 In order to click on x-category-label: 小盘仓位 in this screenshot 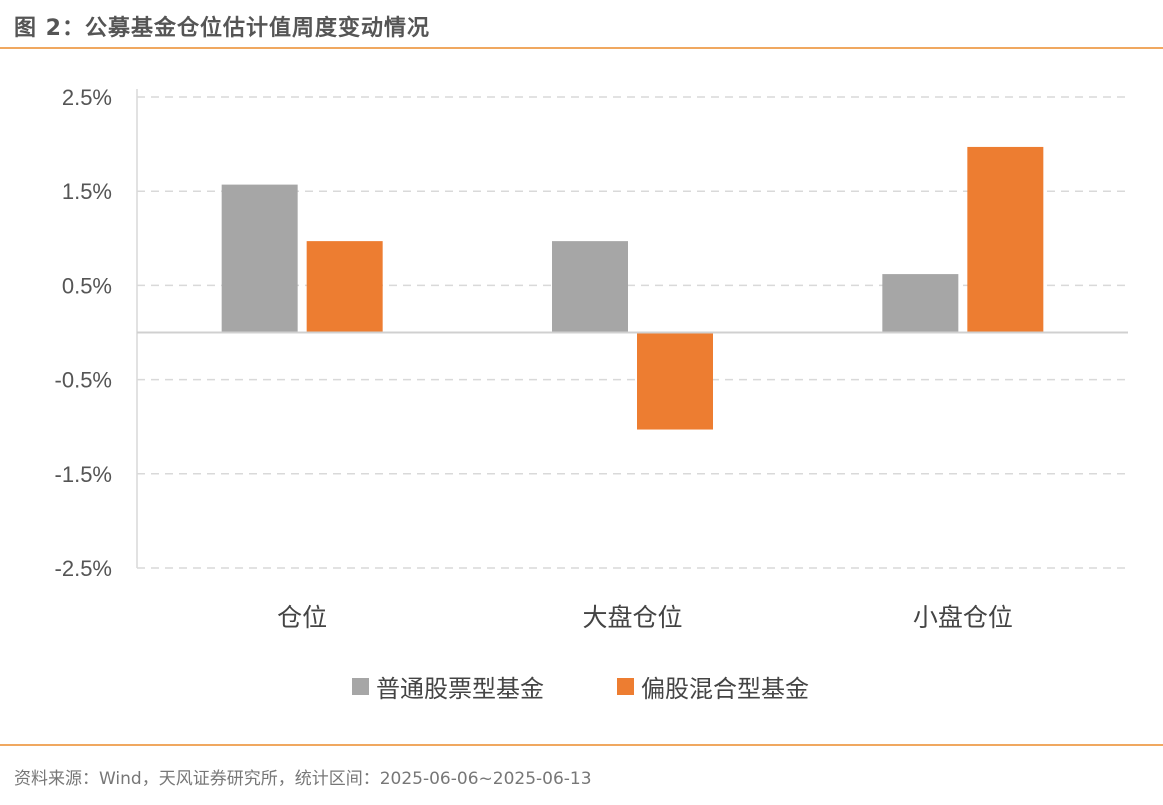, I will do `click(963, 617)`.